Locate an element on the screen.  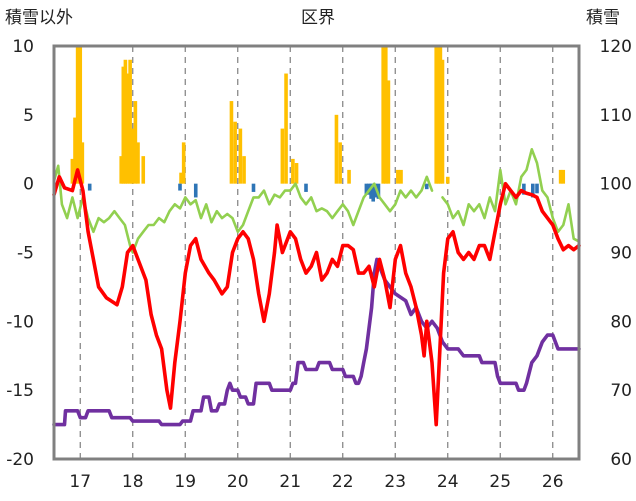
x-tick-labels: 17 18 19 20 21 22 23 24 25 26 is located at coordinates (316, 482).